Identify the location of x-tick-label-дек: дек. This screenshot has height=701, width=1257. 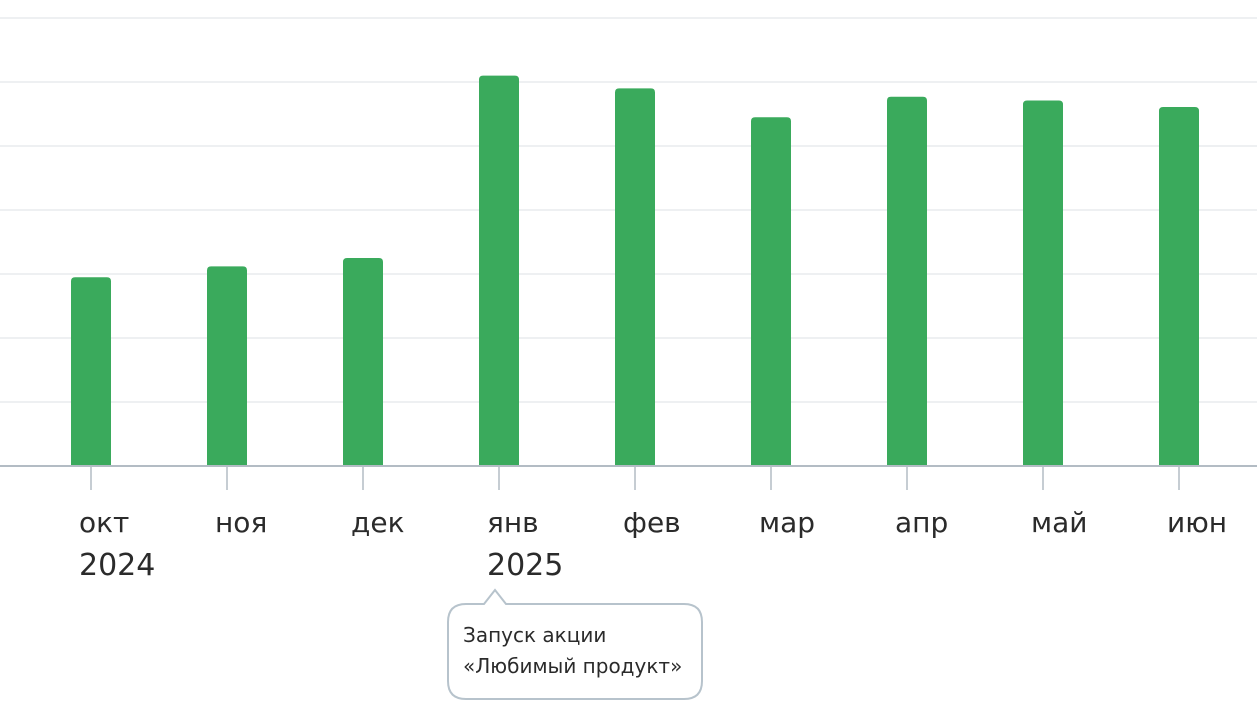
(378, 522).